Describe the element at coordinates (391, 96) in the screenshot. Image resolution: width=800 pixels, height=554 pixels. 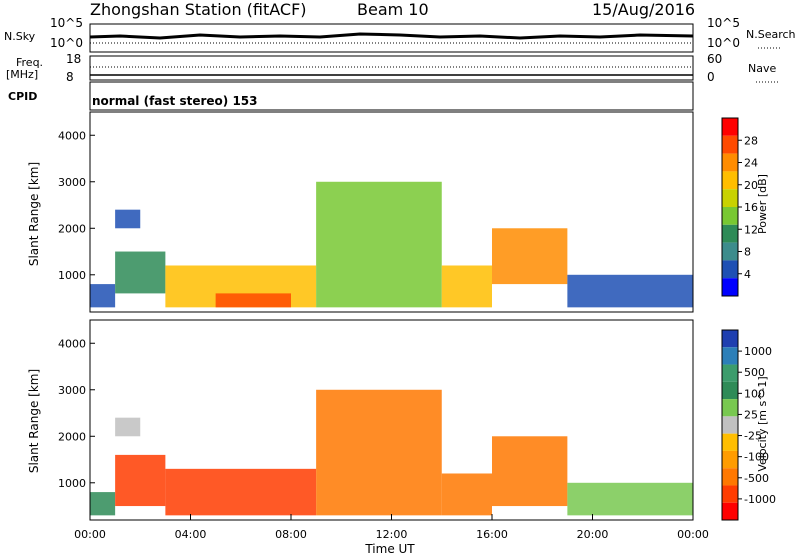
I see `cpid-panel-frame` at that location.